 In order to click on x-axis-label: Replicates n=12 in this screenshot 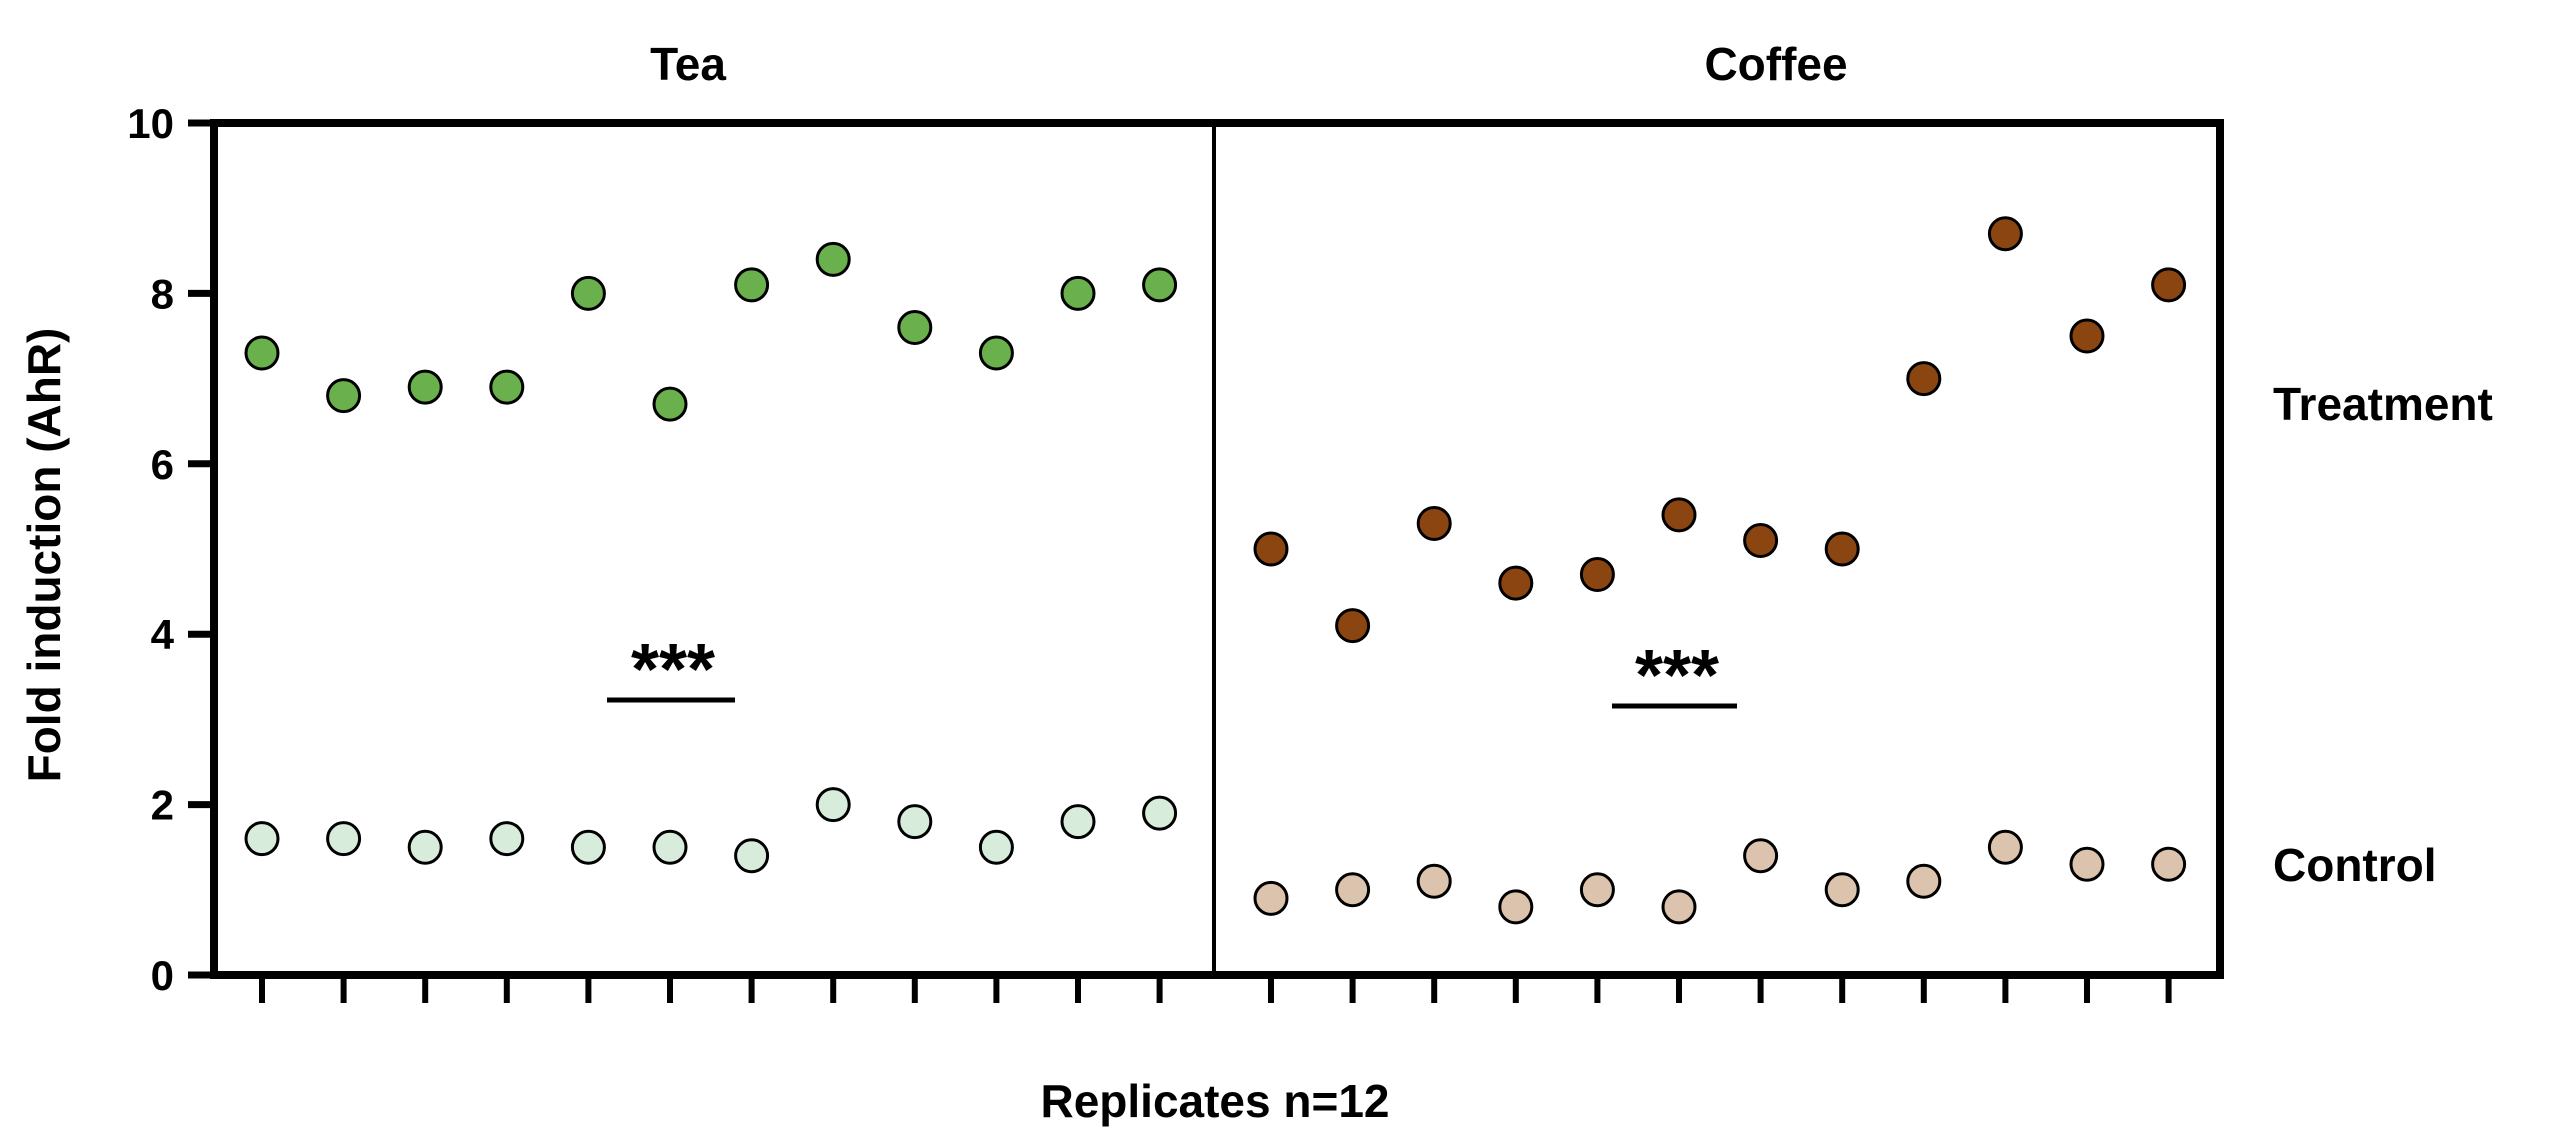, I will do `click(1214, 1101)`.